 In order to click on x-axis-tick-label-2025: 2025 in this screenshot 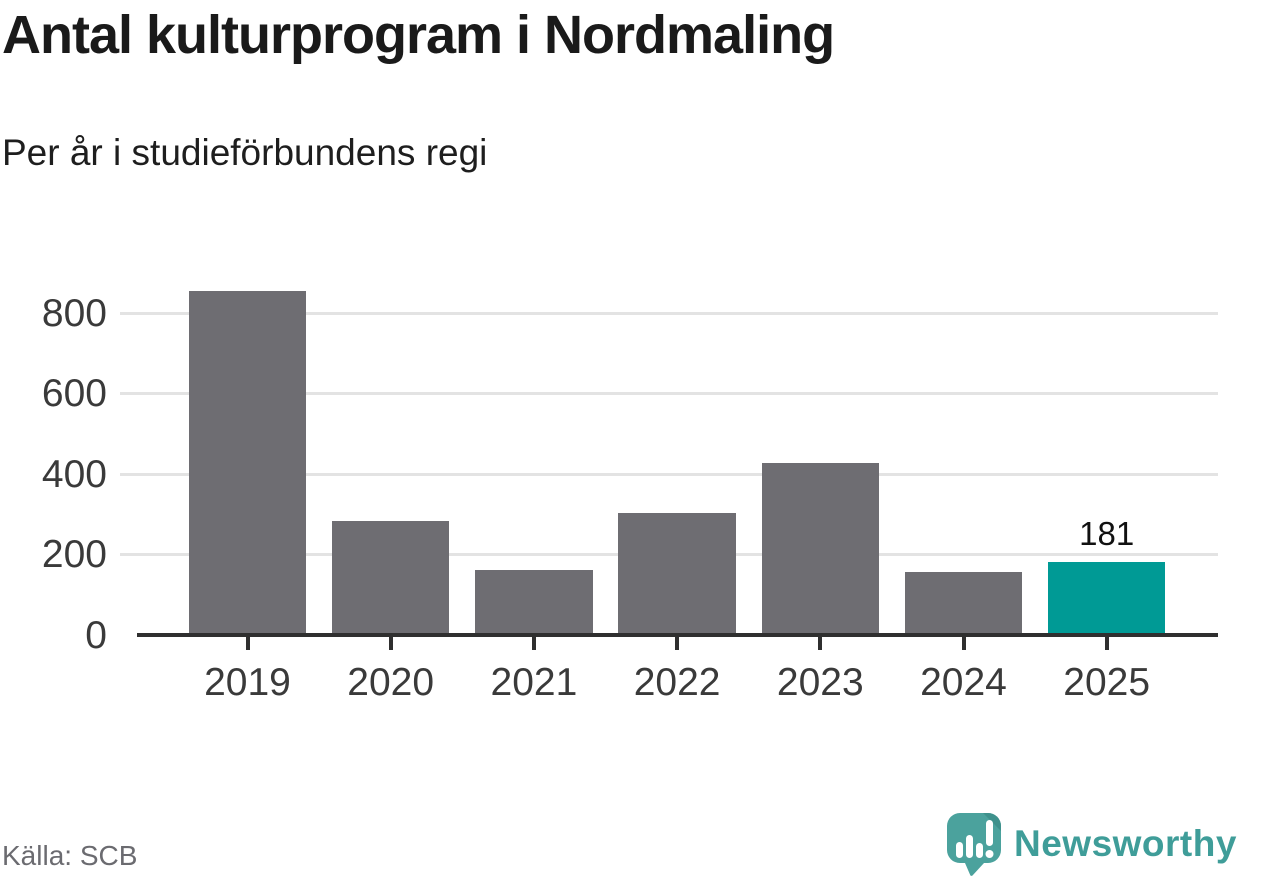, I will do `click(1107, 682)`.